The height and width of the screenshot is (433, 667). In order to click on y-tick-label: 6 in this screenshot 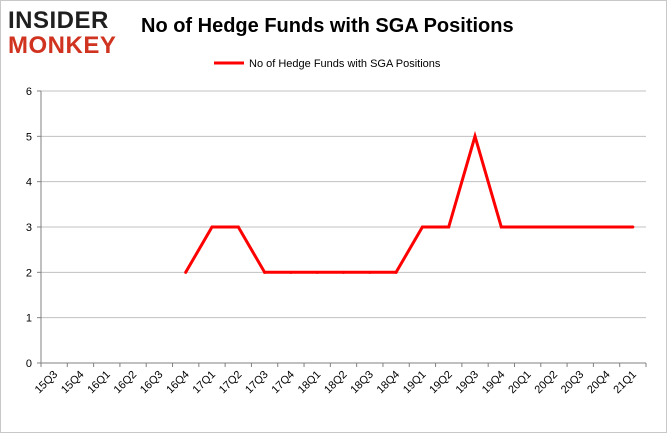, I will do `click(29, 92)`.